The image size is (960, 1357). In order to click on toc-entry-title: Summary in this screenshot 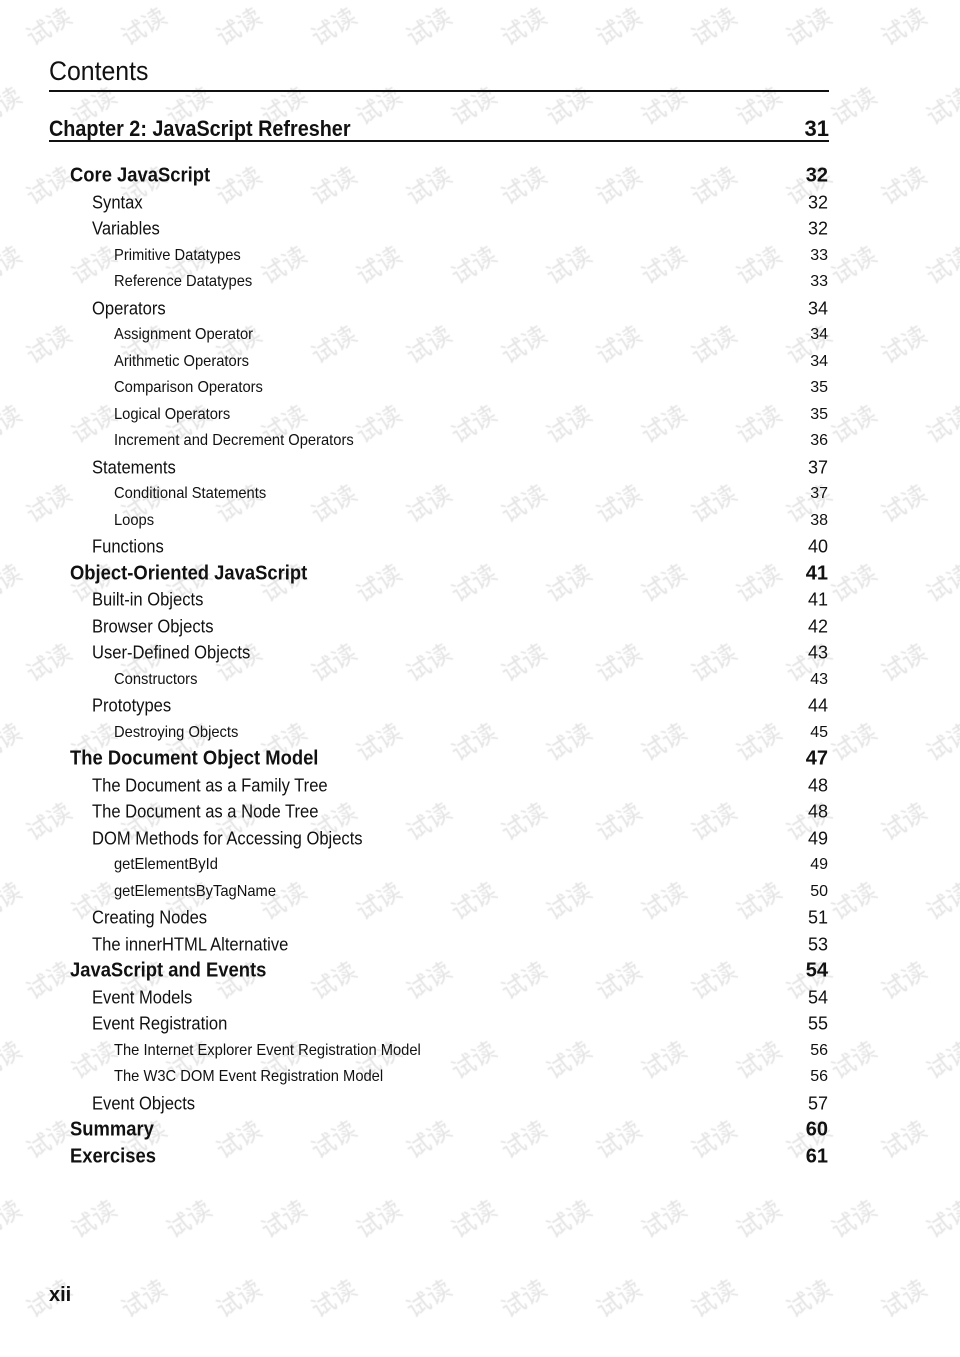, I will do `click(112, 1129)`.